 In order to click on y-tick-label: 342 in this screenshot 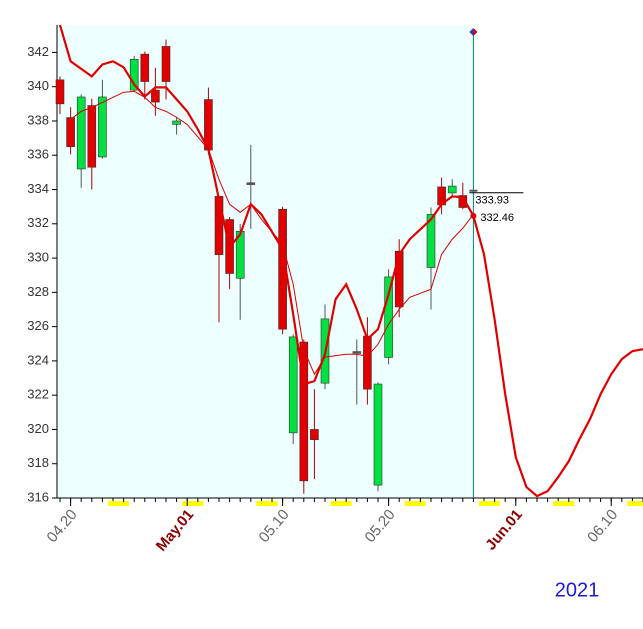, I will do `click(38, 51)`.